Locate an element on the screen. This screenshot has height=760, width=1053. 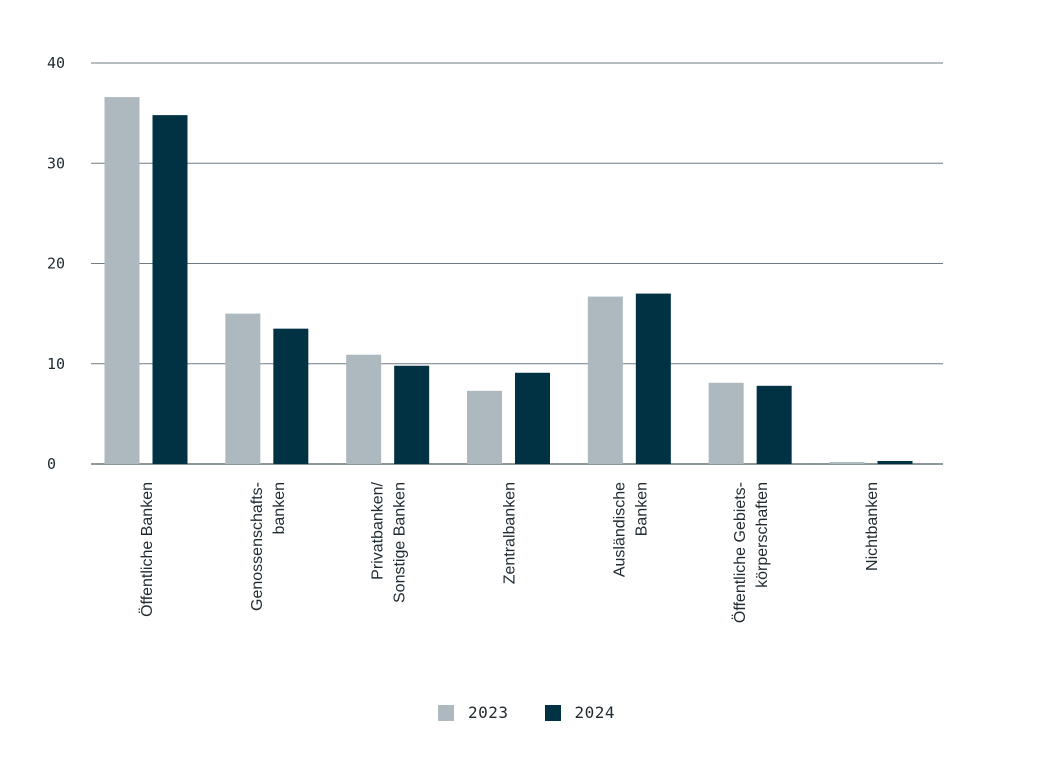
legend-label-2024: 2024 is located at coordinates (595, 712).